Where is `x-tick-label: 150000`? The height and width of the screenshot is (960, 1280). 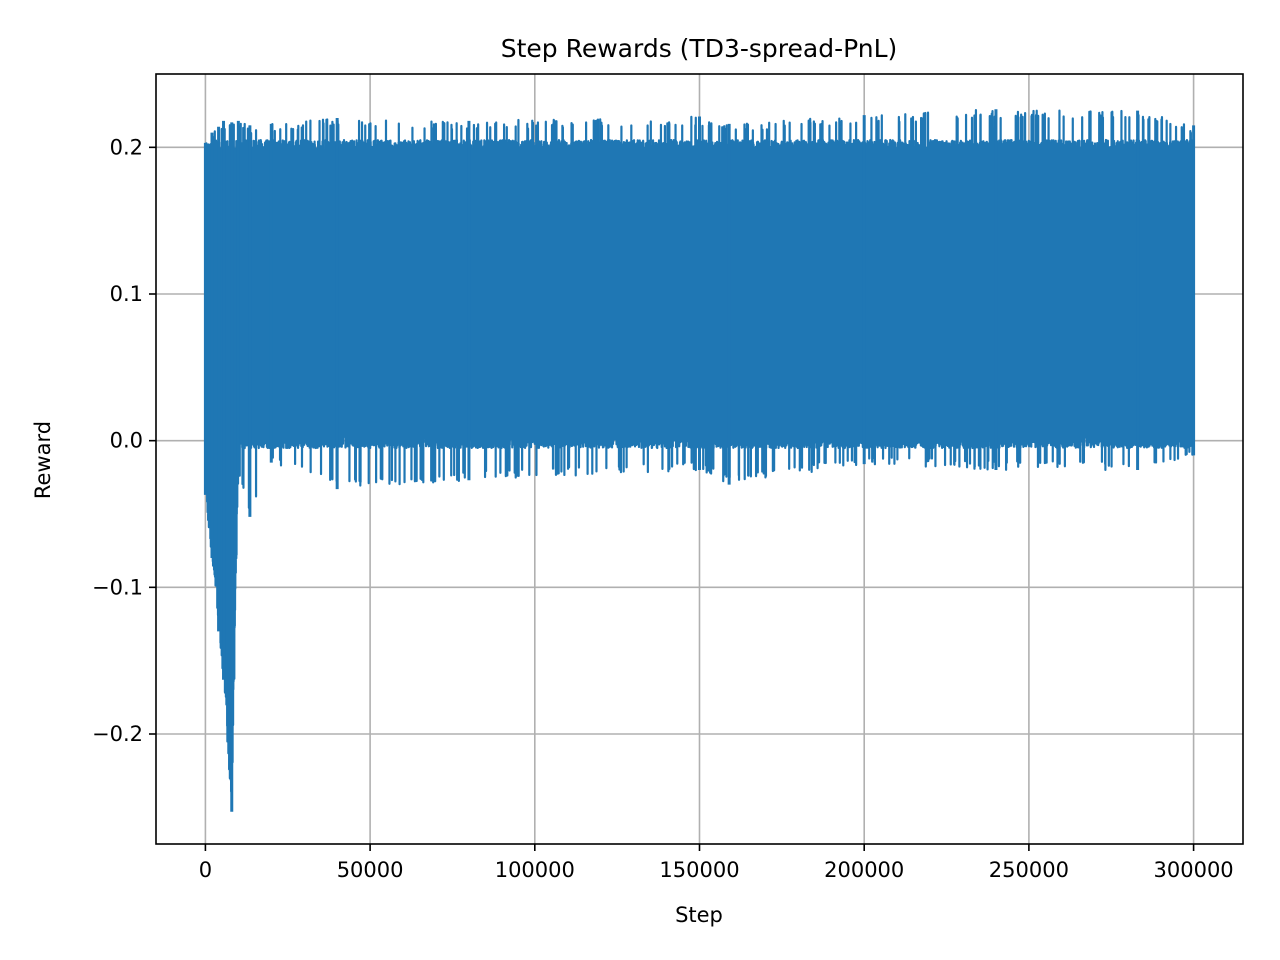
x-tick-label: 150000 is located at coordinates (699, 870).